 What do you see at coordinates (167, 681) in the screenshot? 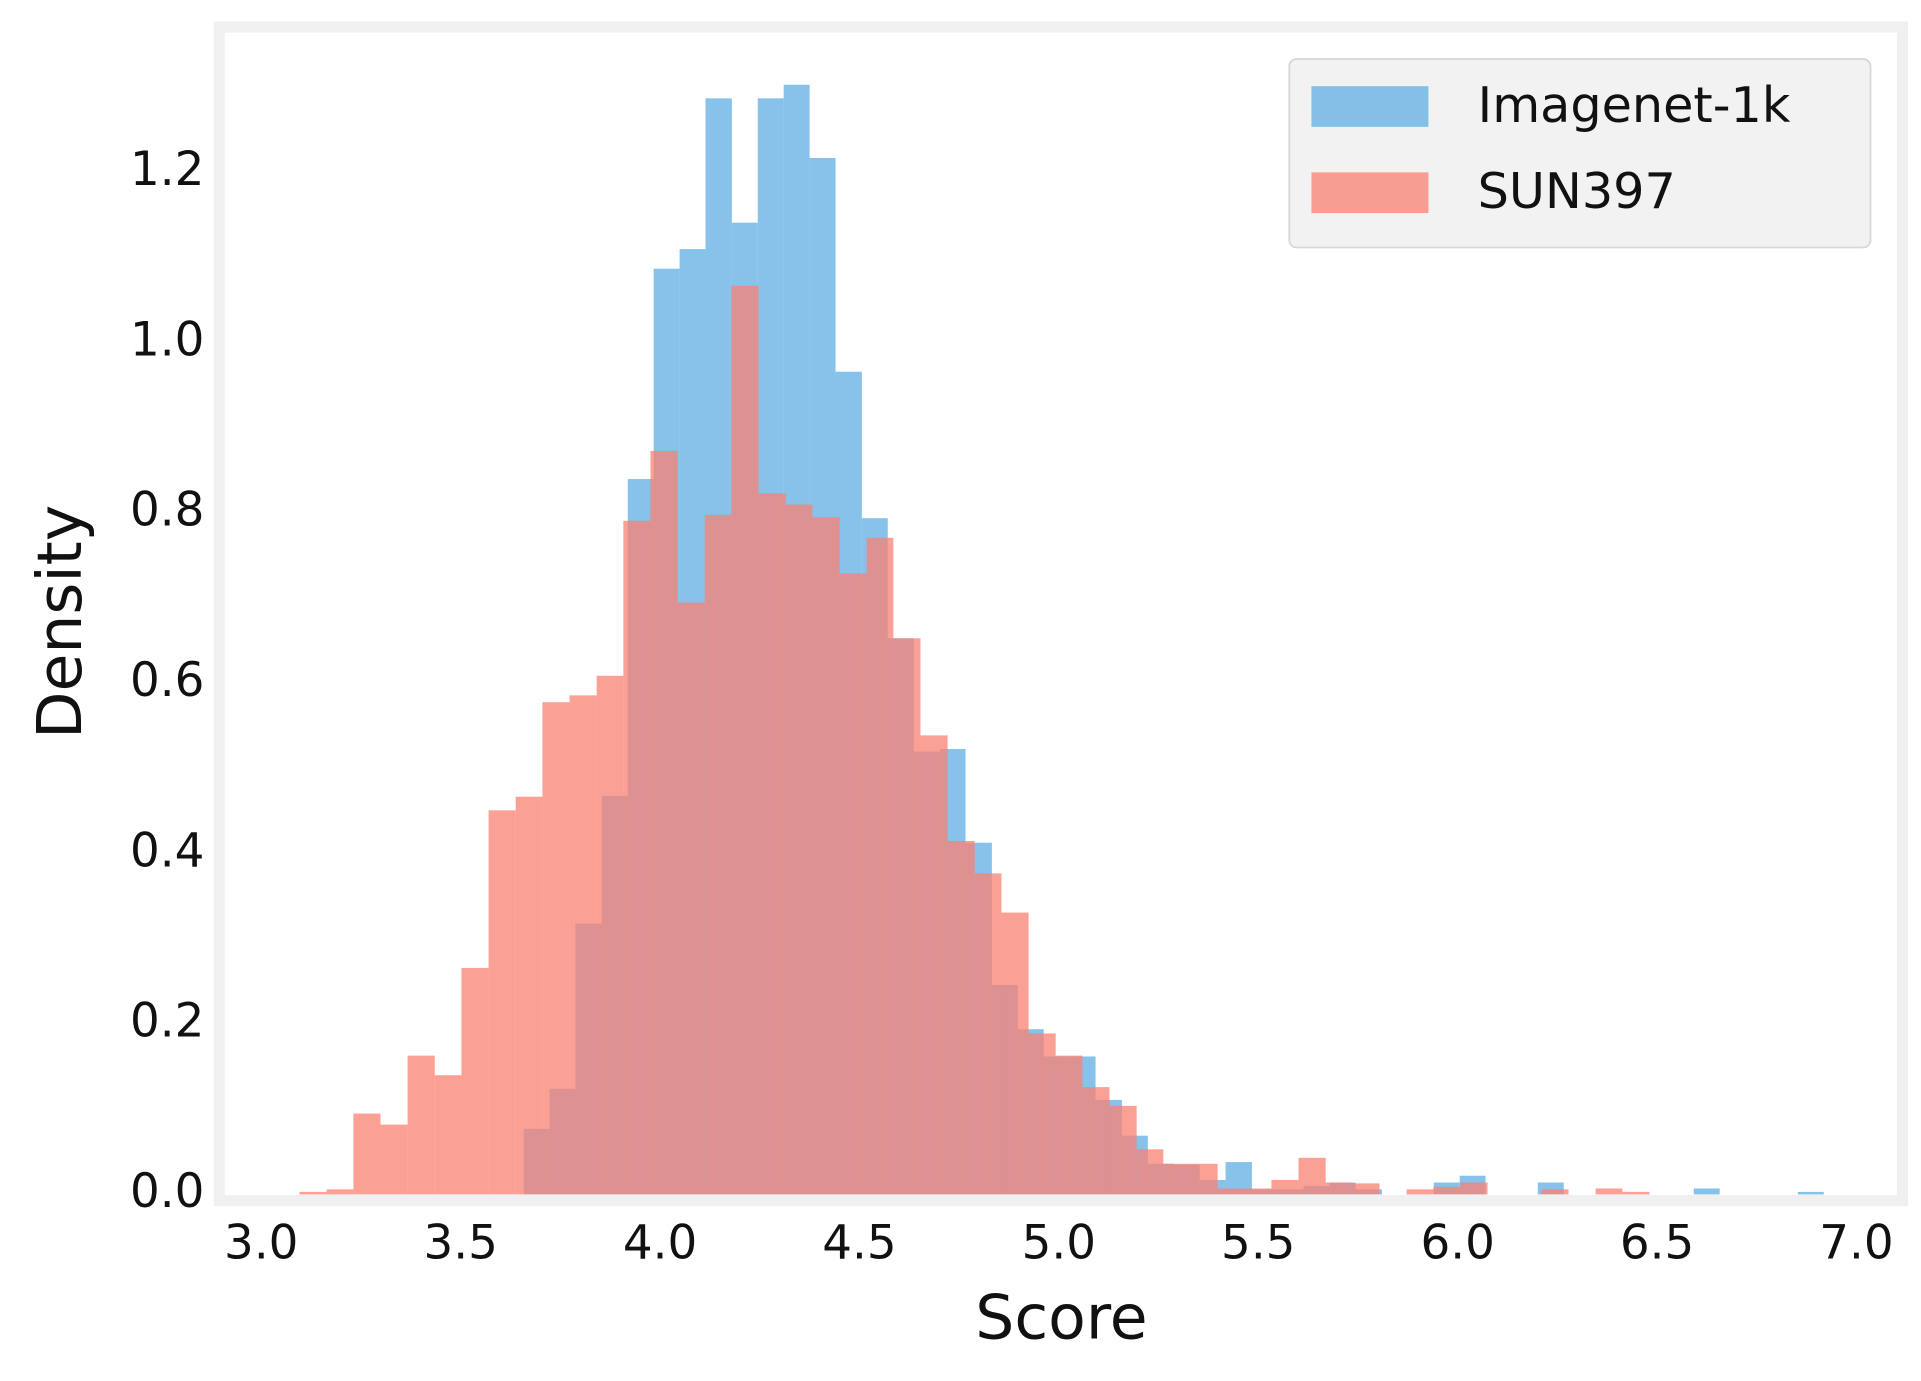
I see `y-tick-label: 0.6` at bounding box center [167, 681].